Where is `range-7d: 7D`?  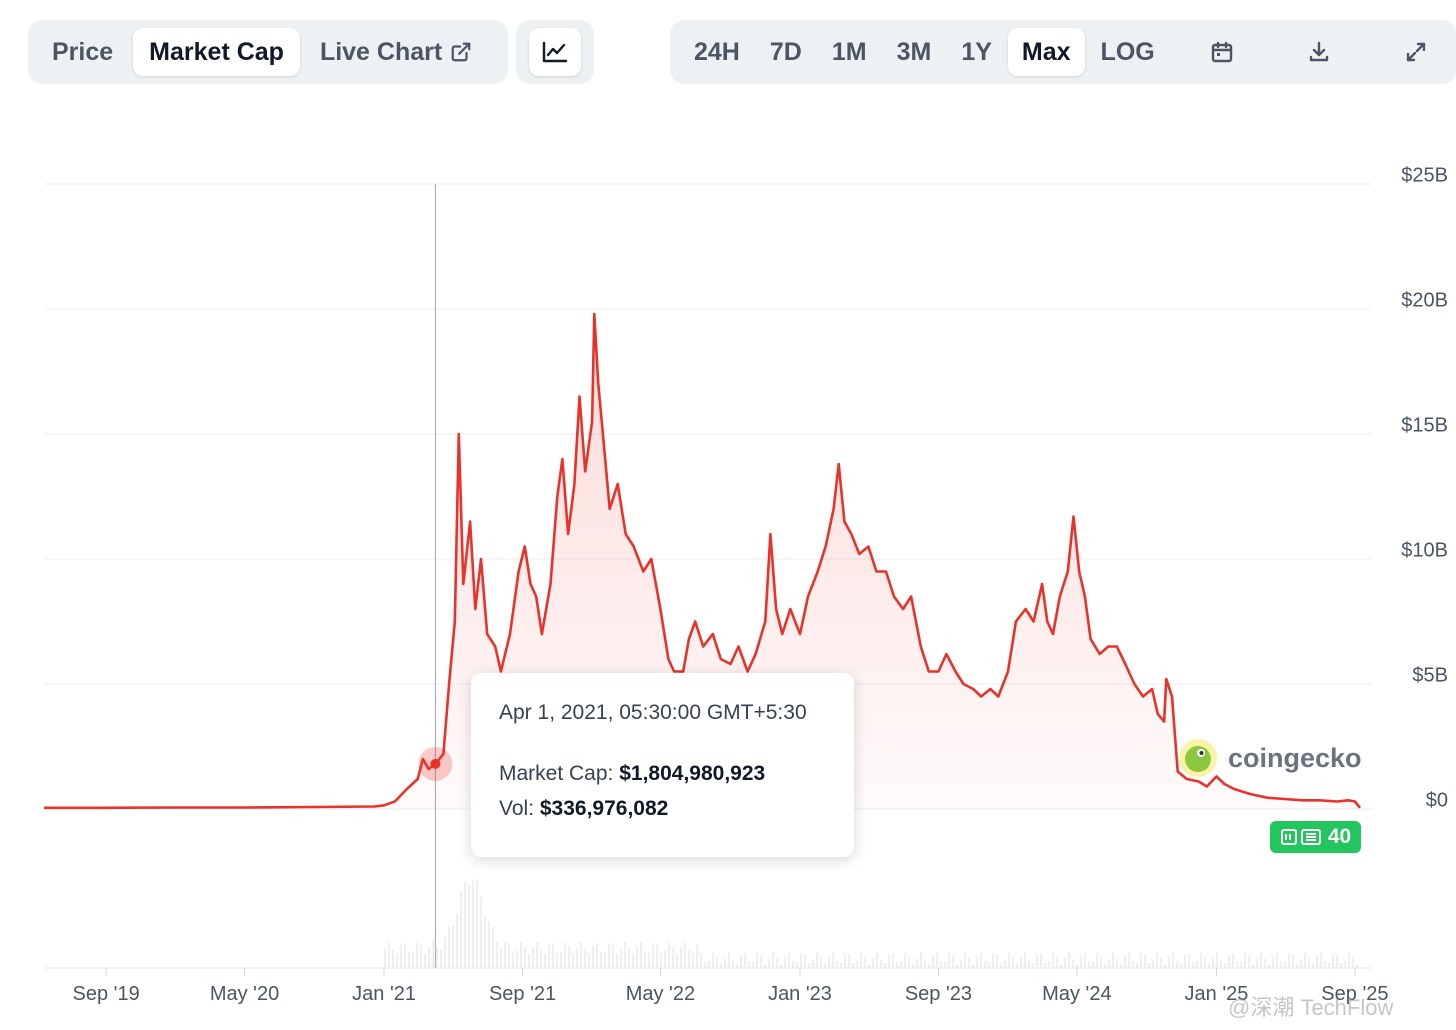
range-7d: 7D is located at coordinates (785, 52).